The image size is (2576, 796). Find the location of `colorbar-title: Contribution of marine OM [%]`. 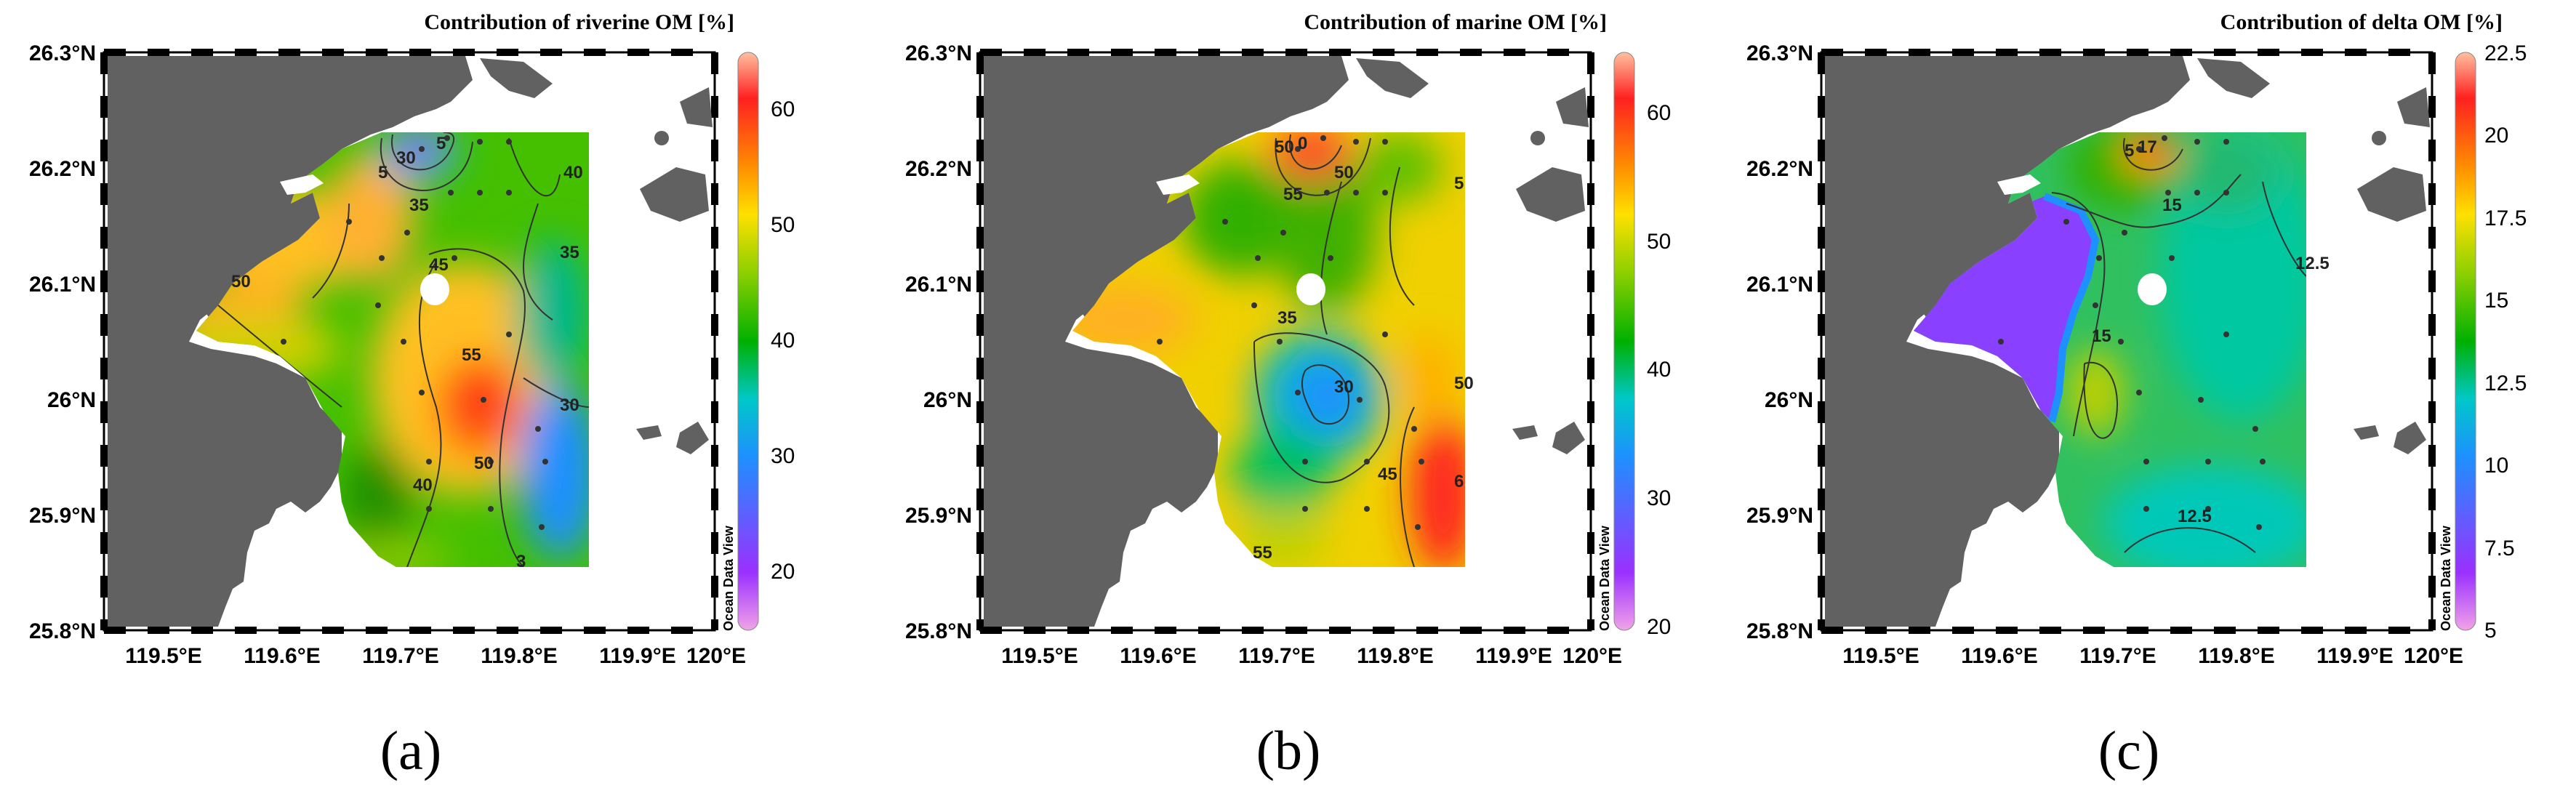

colorbar-title: Contribution of marine OM [%] is located at coordinates (1455, 22).